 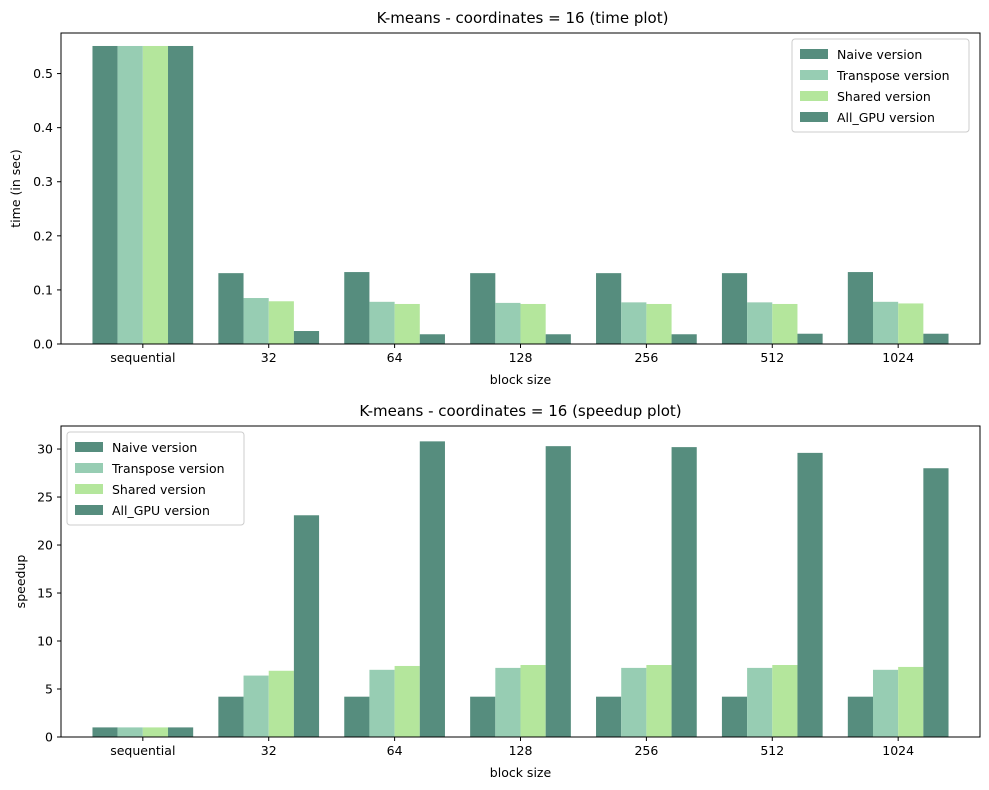 What do you see at coordinates (45, 641) in the screenshot?
I see `speedup-chart-y-tick-label: 10` at bounding box center [45, 641].